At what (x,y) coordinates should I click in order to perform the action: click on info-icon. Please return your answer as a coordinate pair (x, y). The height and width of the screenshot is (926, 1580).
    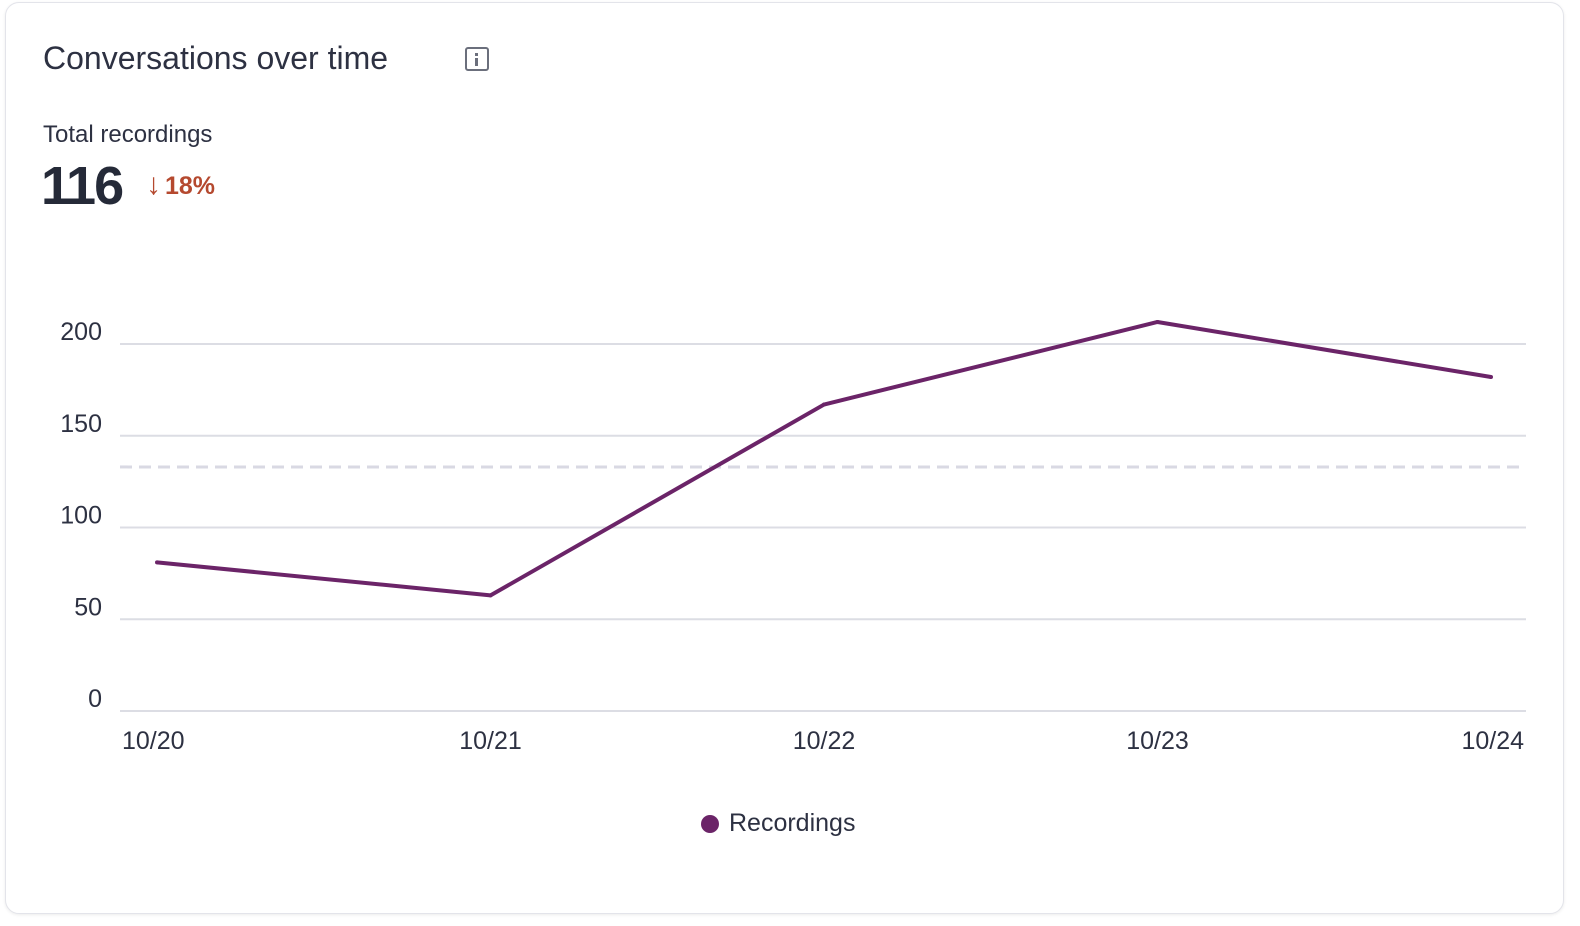
    Looking at the image, I should click on (477, 59).